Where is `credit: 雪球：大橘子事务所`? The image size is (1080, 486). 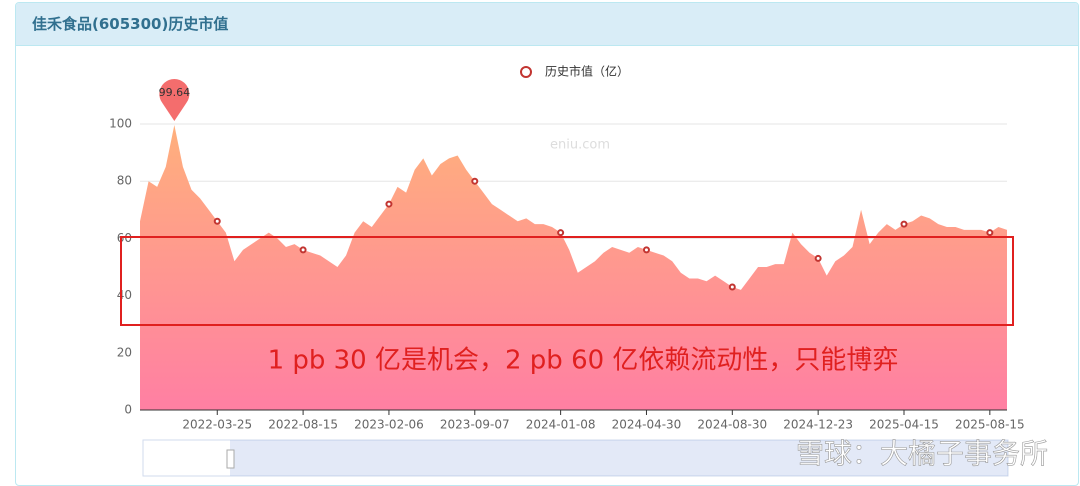 credit: 雪球：大橘子事务所 is located at coordinates (922, 453).